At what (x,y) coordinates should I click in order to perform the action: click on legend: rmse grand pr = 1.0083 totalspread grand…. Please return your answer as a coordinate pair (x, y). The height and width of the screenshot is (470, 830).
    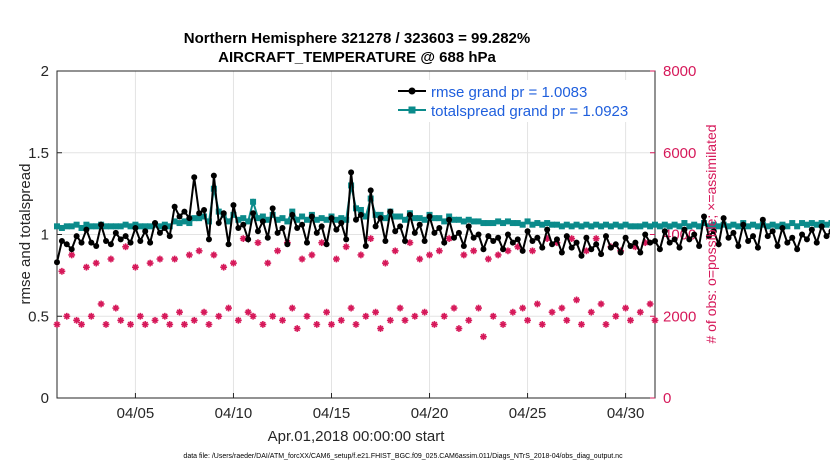
    Looking at the image, I should click on (520, 101).